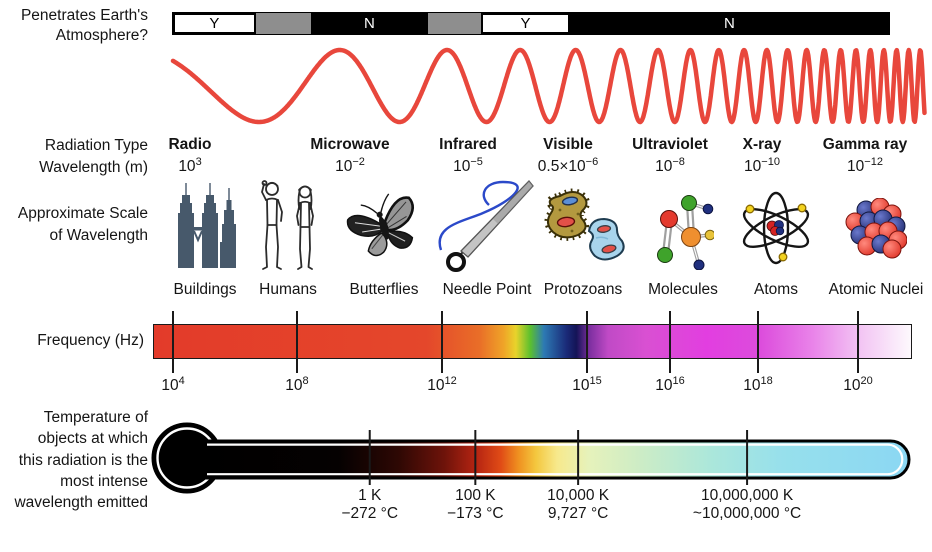 This screenshot has height=552, width=932. Describe the element at coordinates (468, 165) in the screenshot. I see `wavelength-value: 10−5` at that location.